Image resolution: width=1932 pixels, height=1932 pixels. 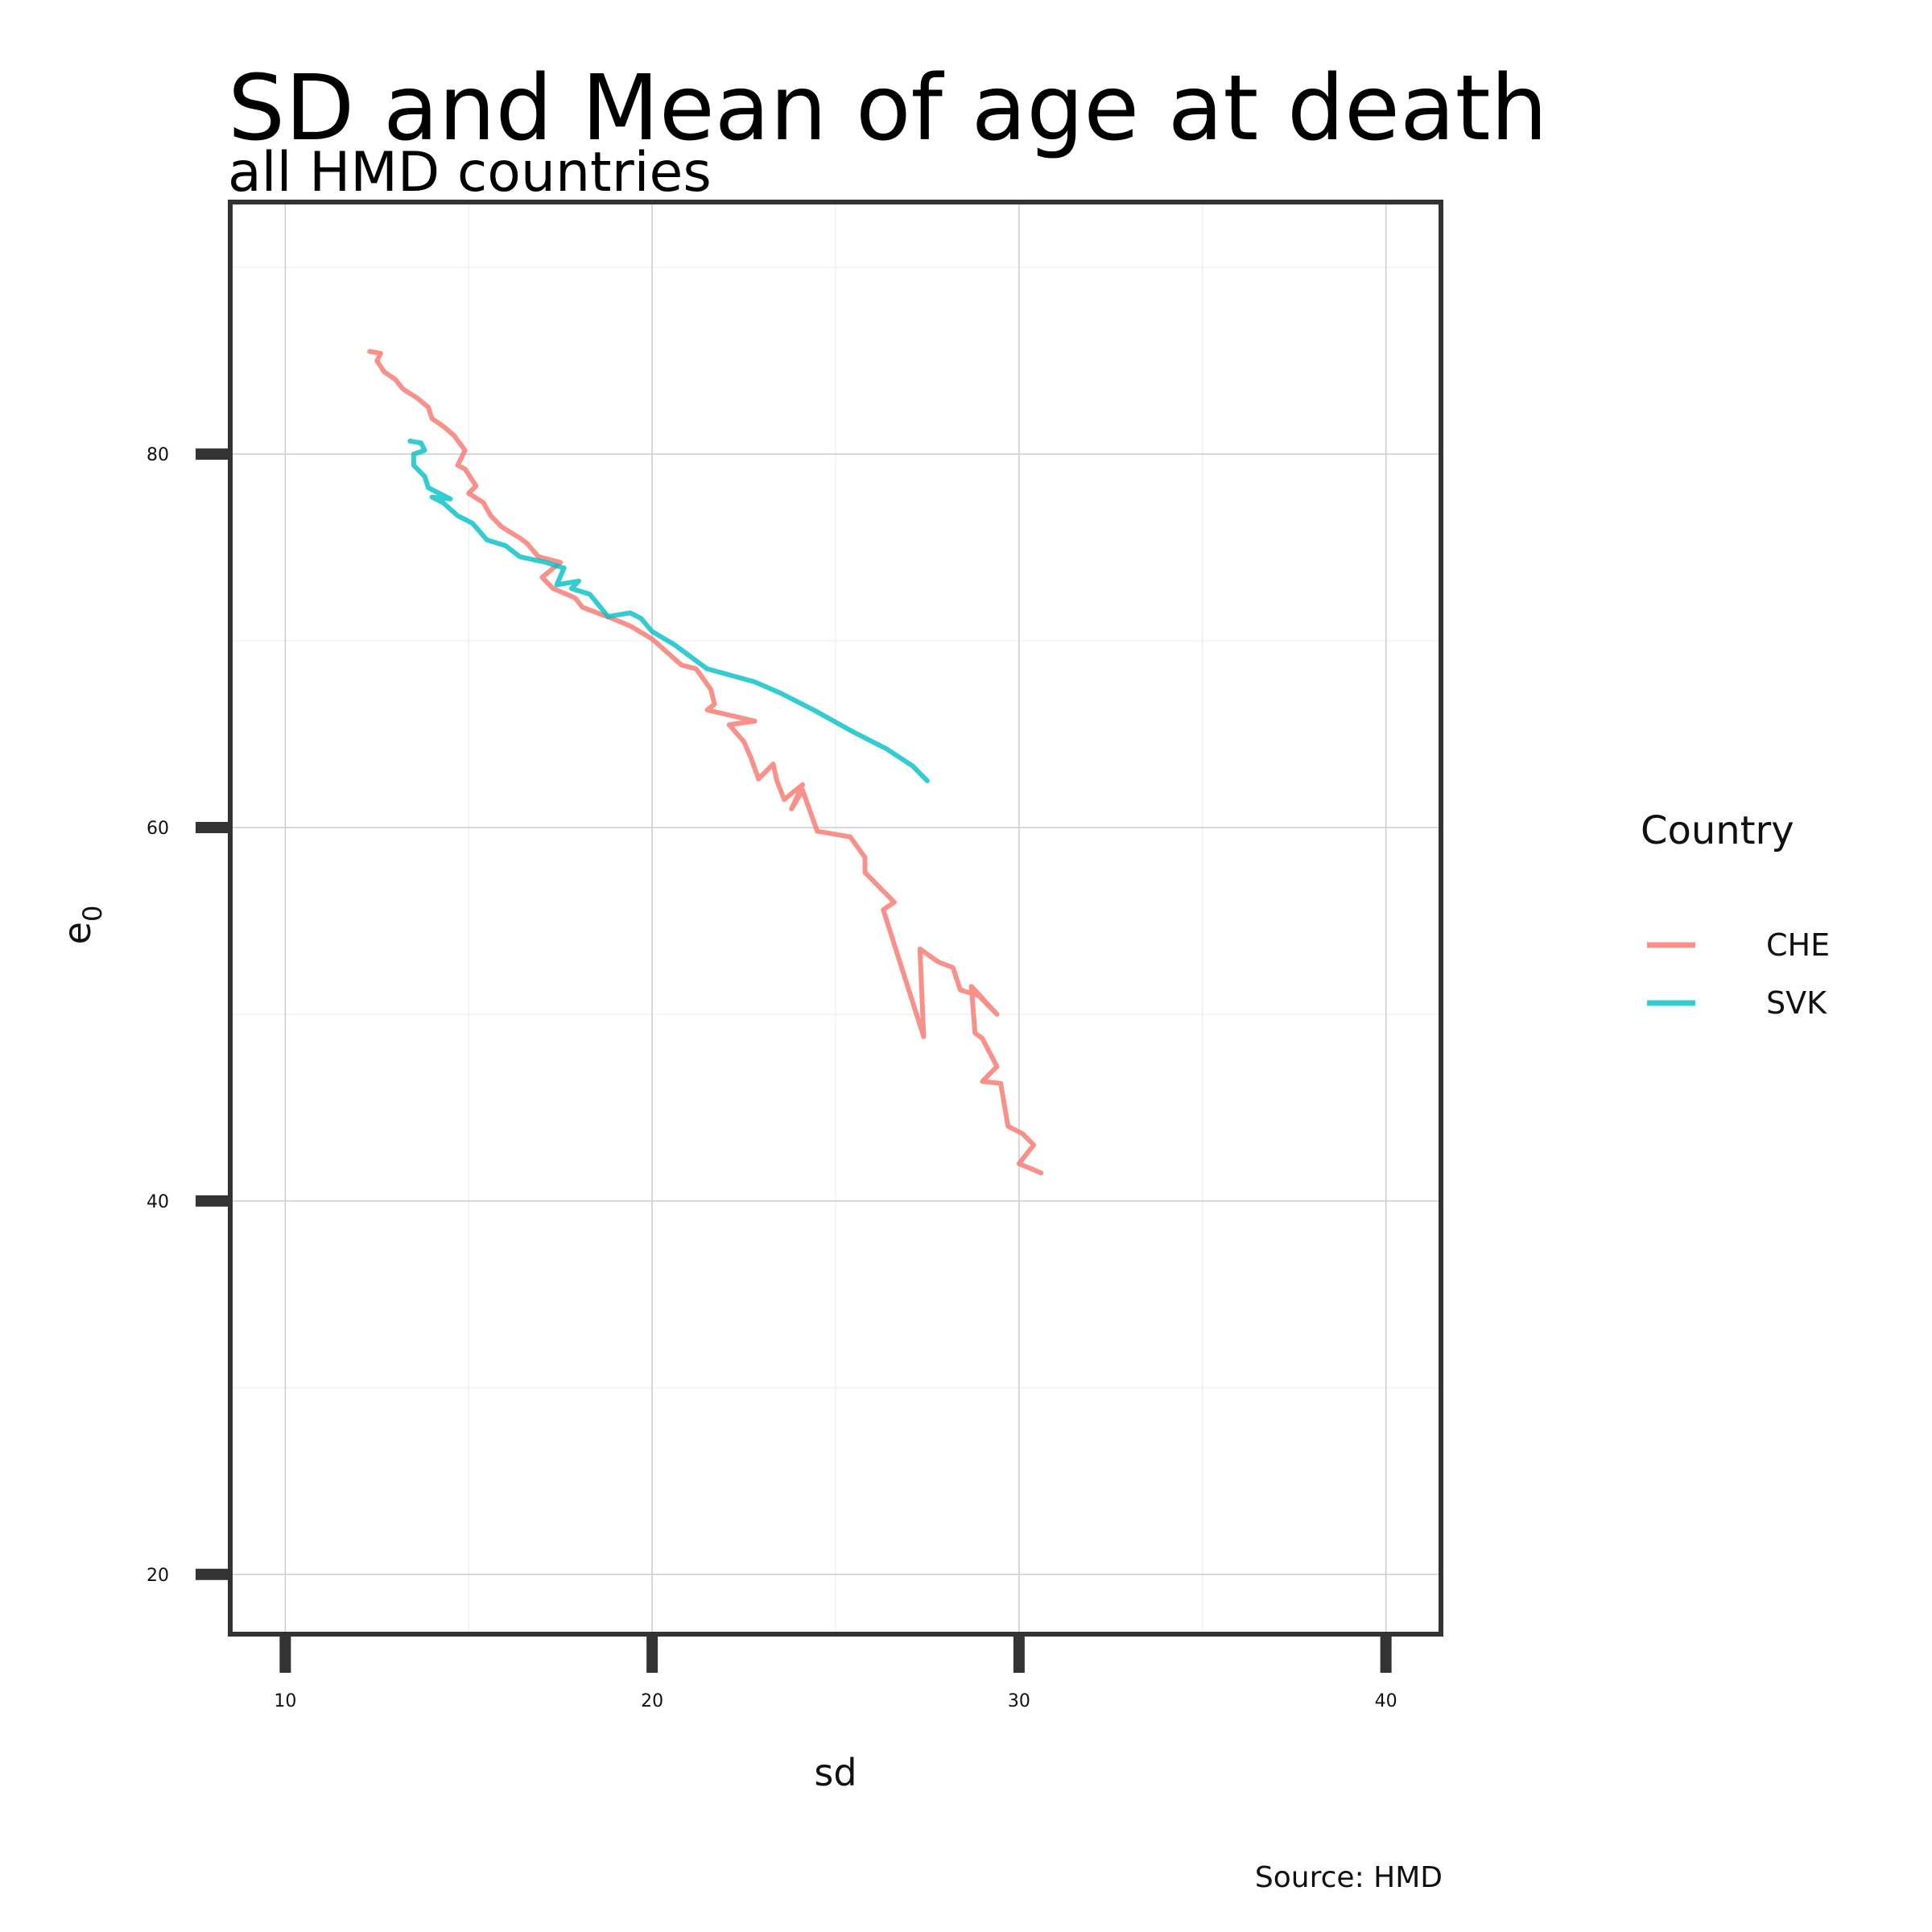 I want to click on chart-title: SD and Mean of age at death, so click(x=887, y=108).